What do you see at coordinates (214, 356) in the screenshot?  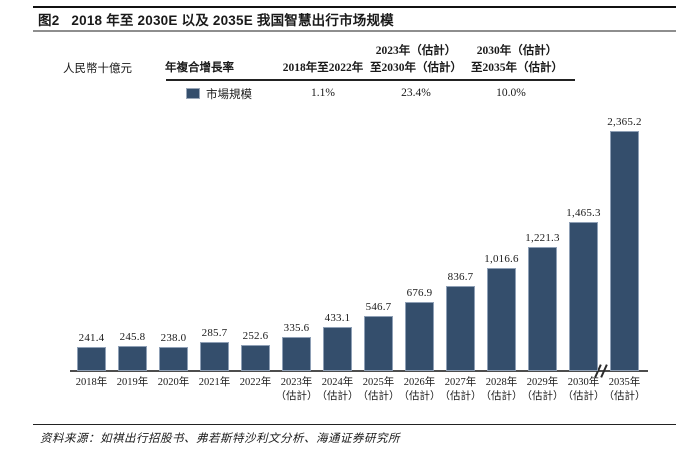 I see `bar-2021年` at bounding box center [214, 356].